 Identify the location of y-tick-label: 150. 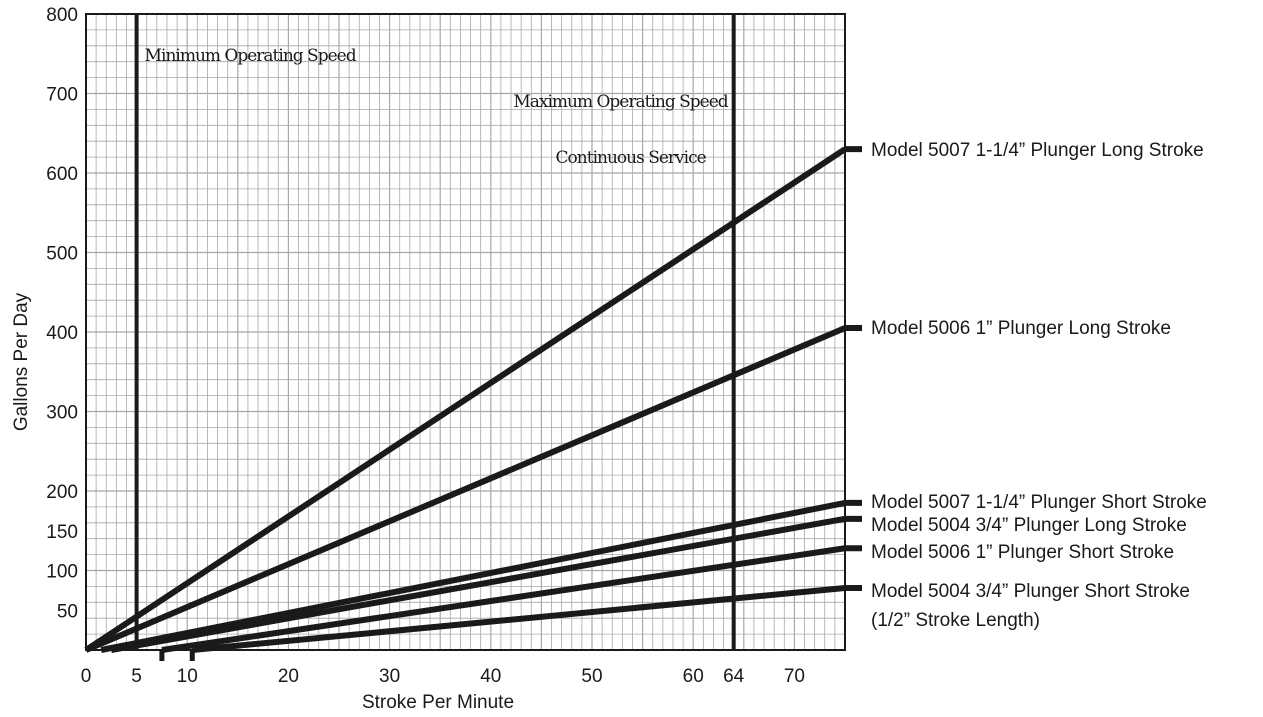
(62, 532).